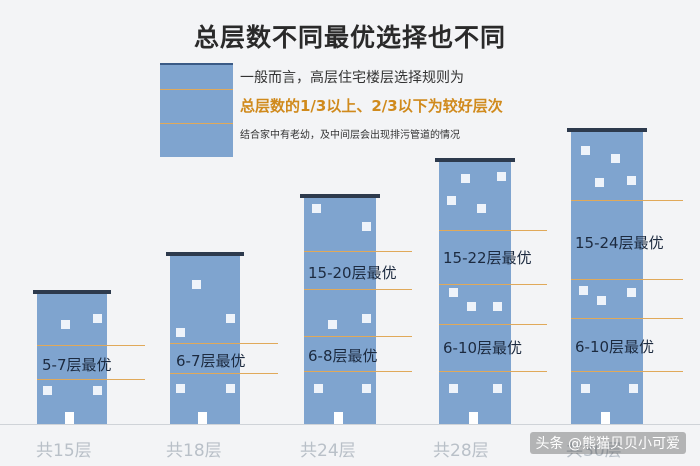 The image size is (700, 466). What do you see at coordinates (619, 243) in the screenshot?
I see `zone-label-optimal-upper: 15-24层最优` at bounding box center [619, 243].